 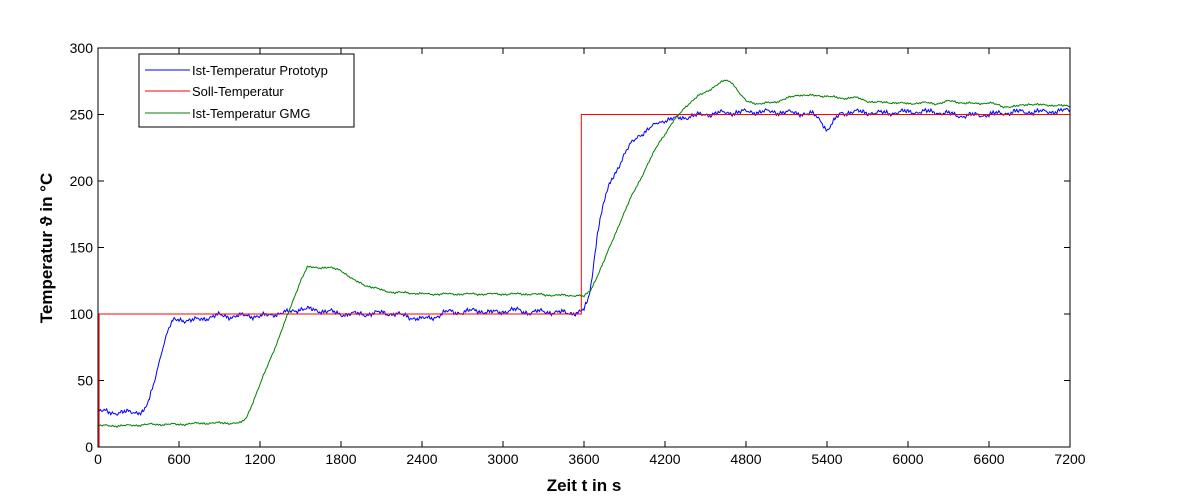 What do you see at coordinates (826, 459) in the screenshot?
I see `x-tick-label: 5400` at bounding box center [826, 459].